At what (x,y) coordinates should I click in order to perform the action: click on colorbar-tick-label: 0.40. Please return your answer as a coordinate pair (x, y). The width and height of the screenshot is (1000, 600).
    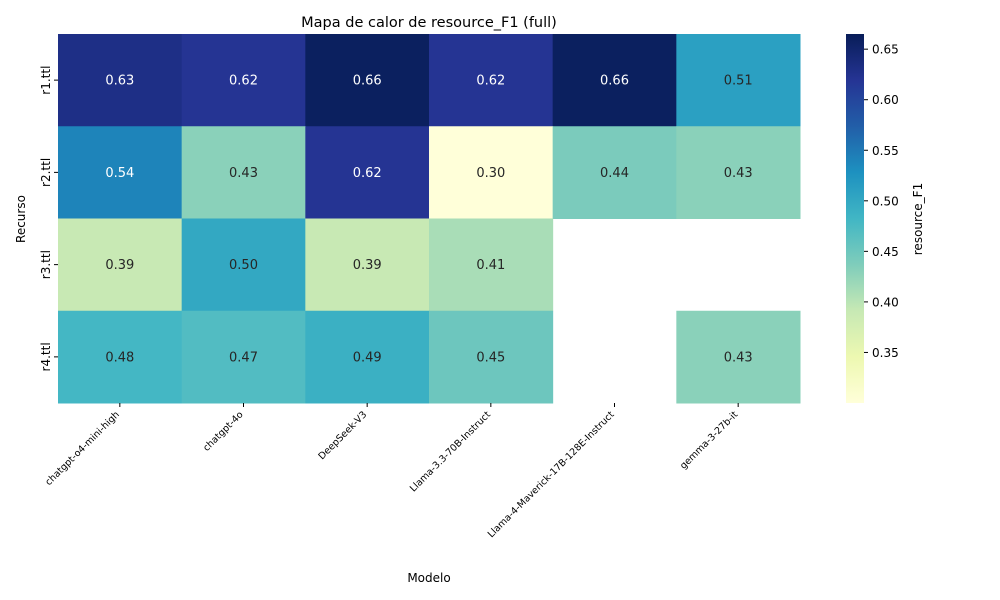
    Looking at the image, I should click on (885, 302).